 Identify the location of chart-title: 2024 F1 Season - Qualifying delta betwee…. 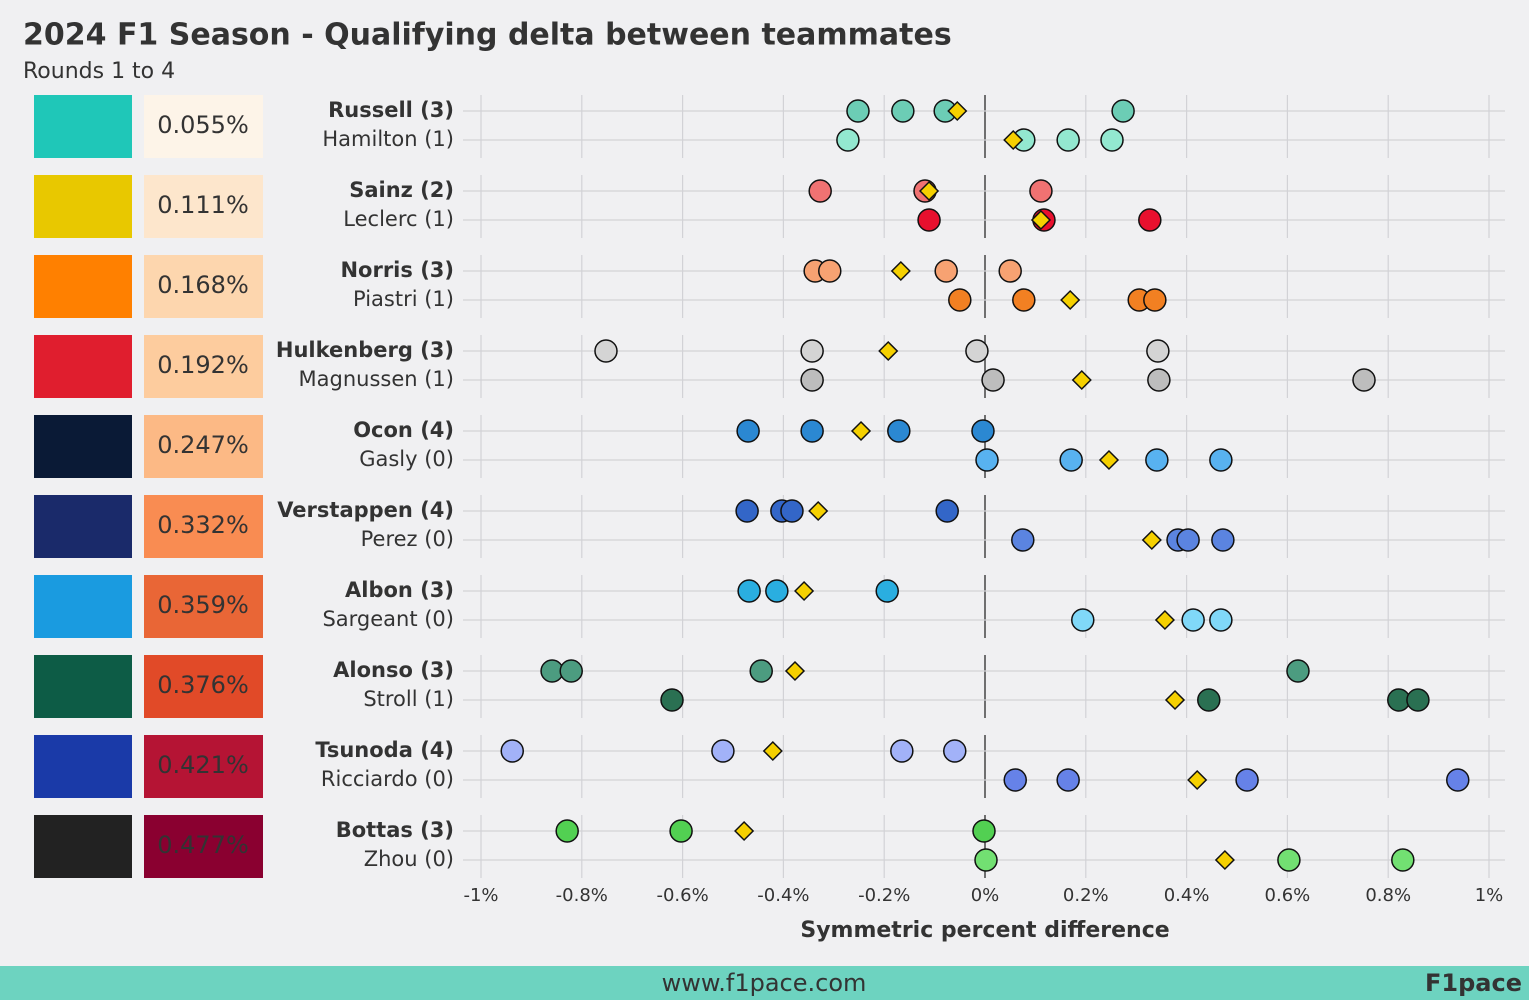
(487, 35).